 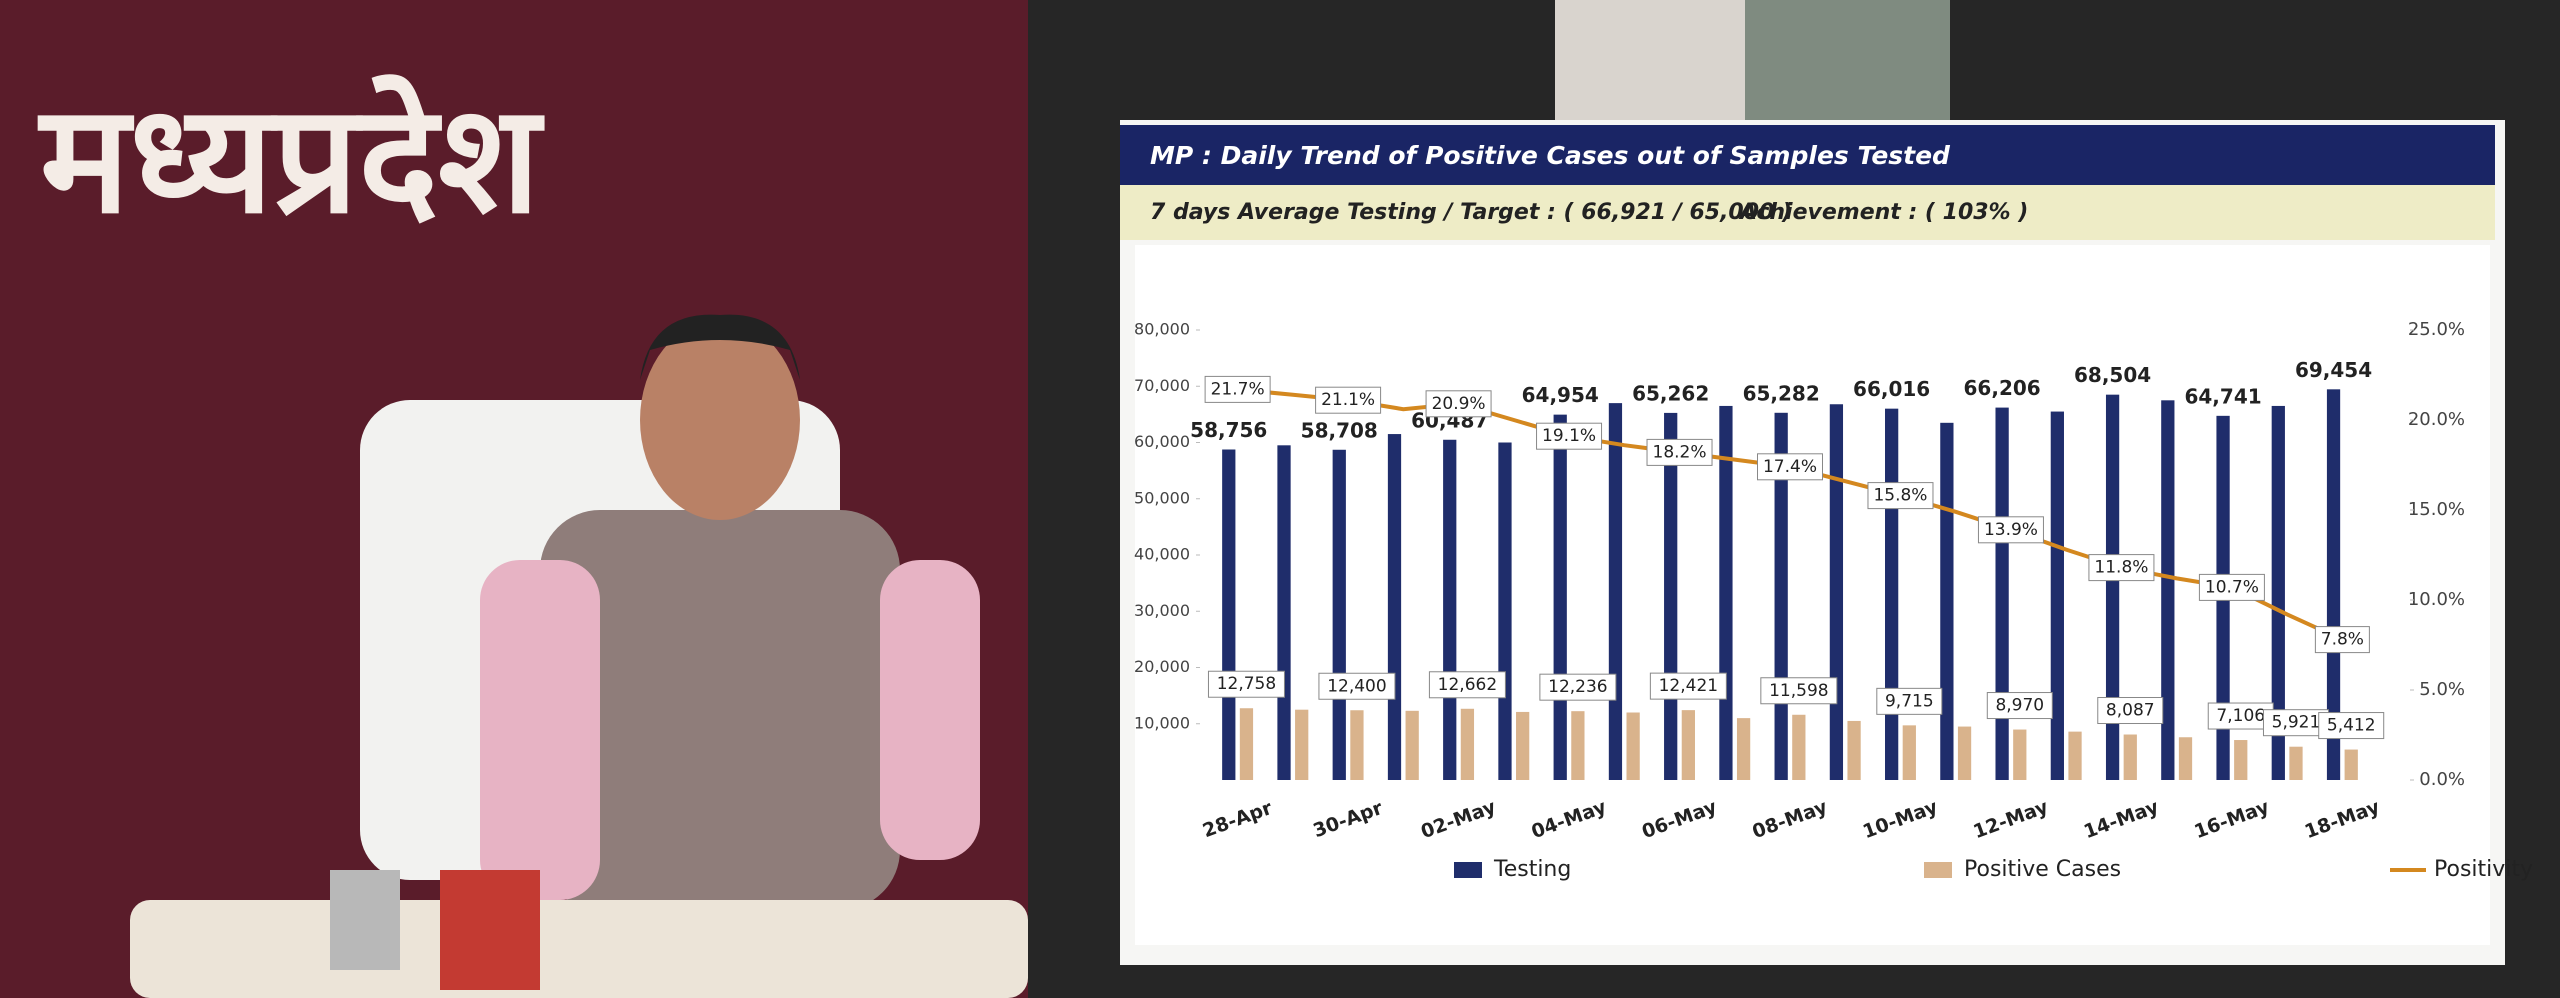 I want to click on bar-value-label: 11,598, so click(x=1798, y=691).